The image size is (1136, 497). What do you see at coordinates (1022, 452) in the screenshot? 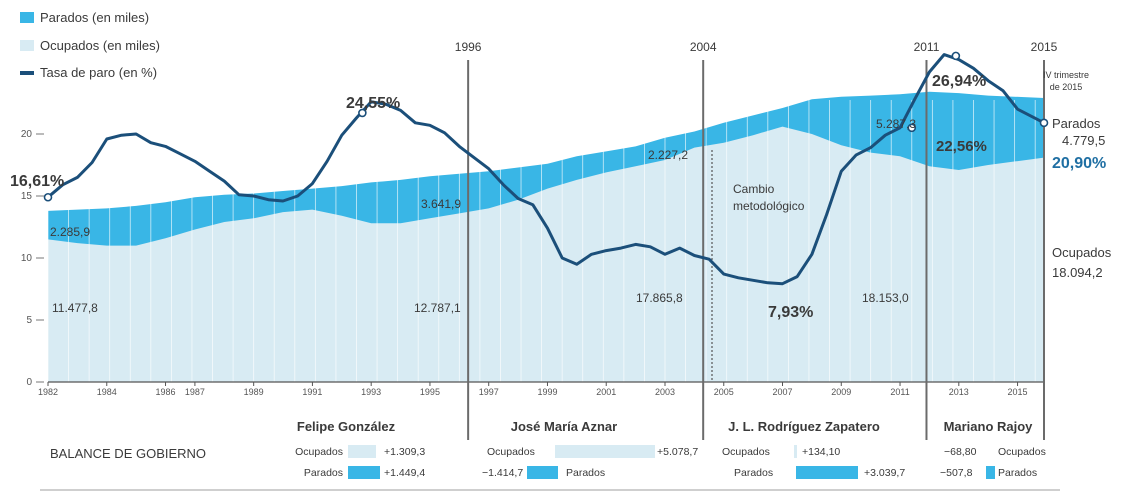
I see `rajoy-ocupados-label: Ocupados` at bounding box center [1022, 452].